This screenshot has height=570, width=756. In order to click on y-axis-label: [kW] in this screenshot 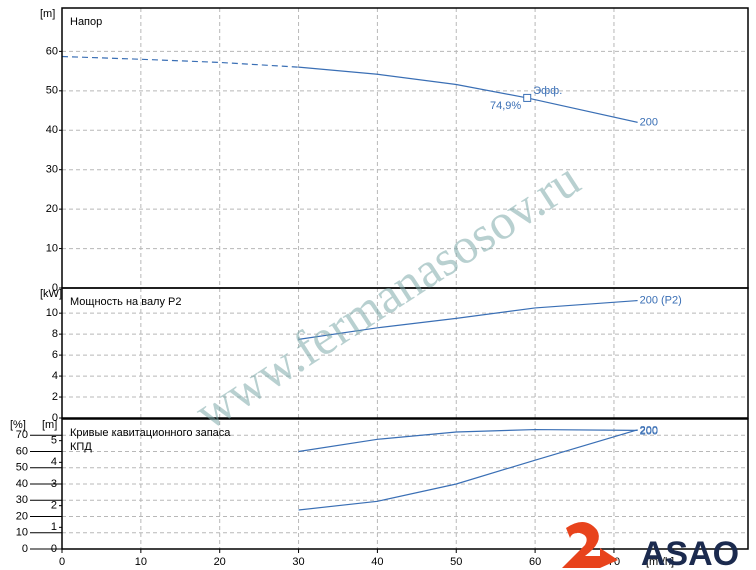, I will do `click(51, 294)`.